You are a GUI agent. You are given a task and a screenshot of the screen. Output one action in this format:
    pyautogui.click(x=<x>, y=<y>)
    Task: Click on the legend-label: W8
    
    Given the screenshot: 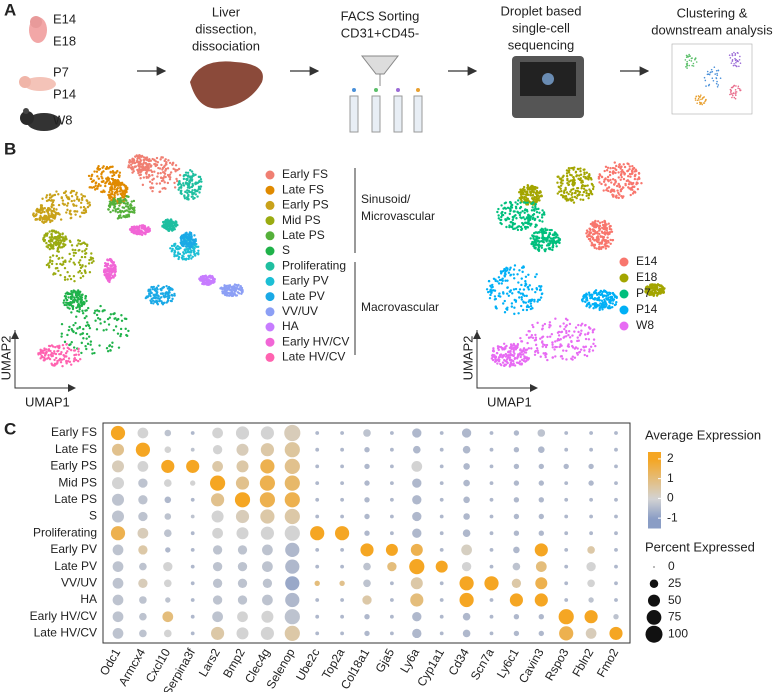 What is the action you would take?
    pyautogui.click(x=645, y=325)
    